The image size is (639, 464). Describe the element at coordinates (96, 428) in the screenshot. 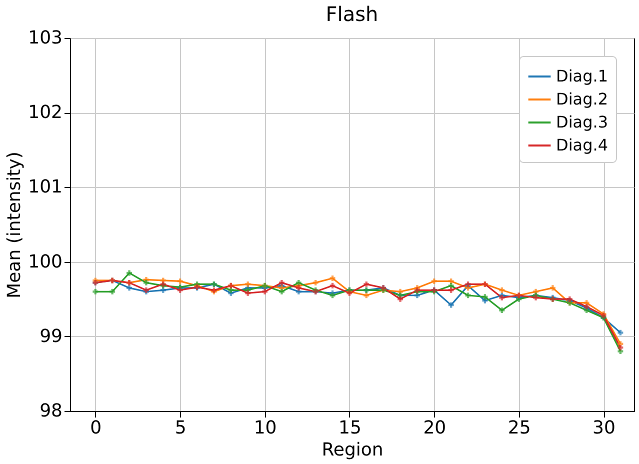

I see `x-tick-label: 0` at that location.